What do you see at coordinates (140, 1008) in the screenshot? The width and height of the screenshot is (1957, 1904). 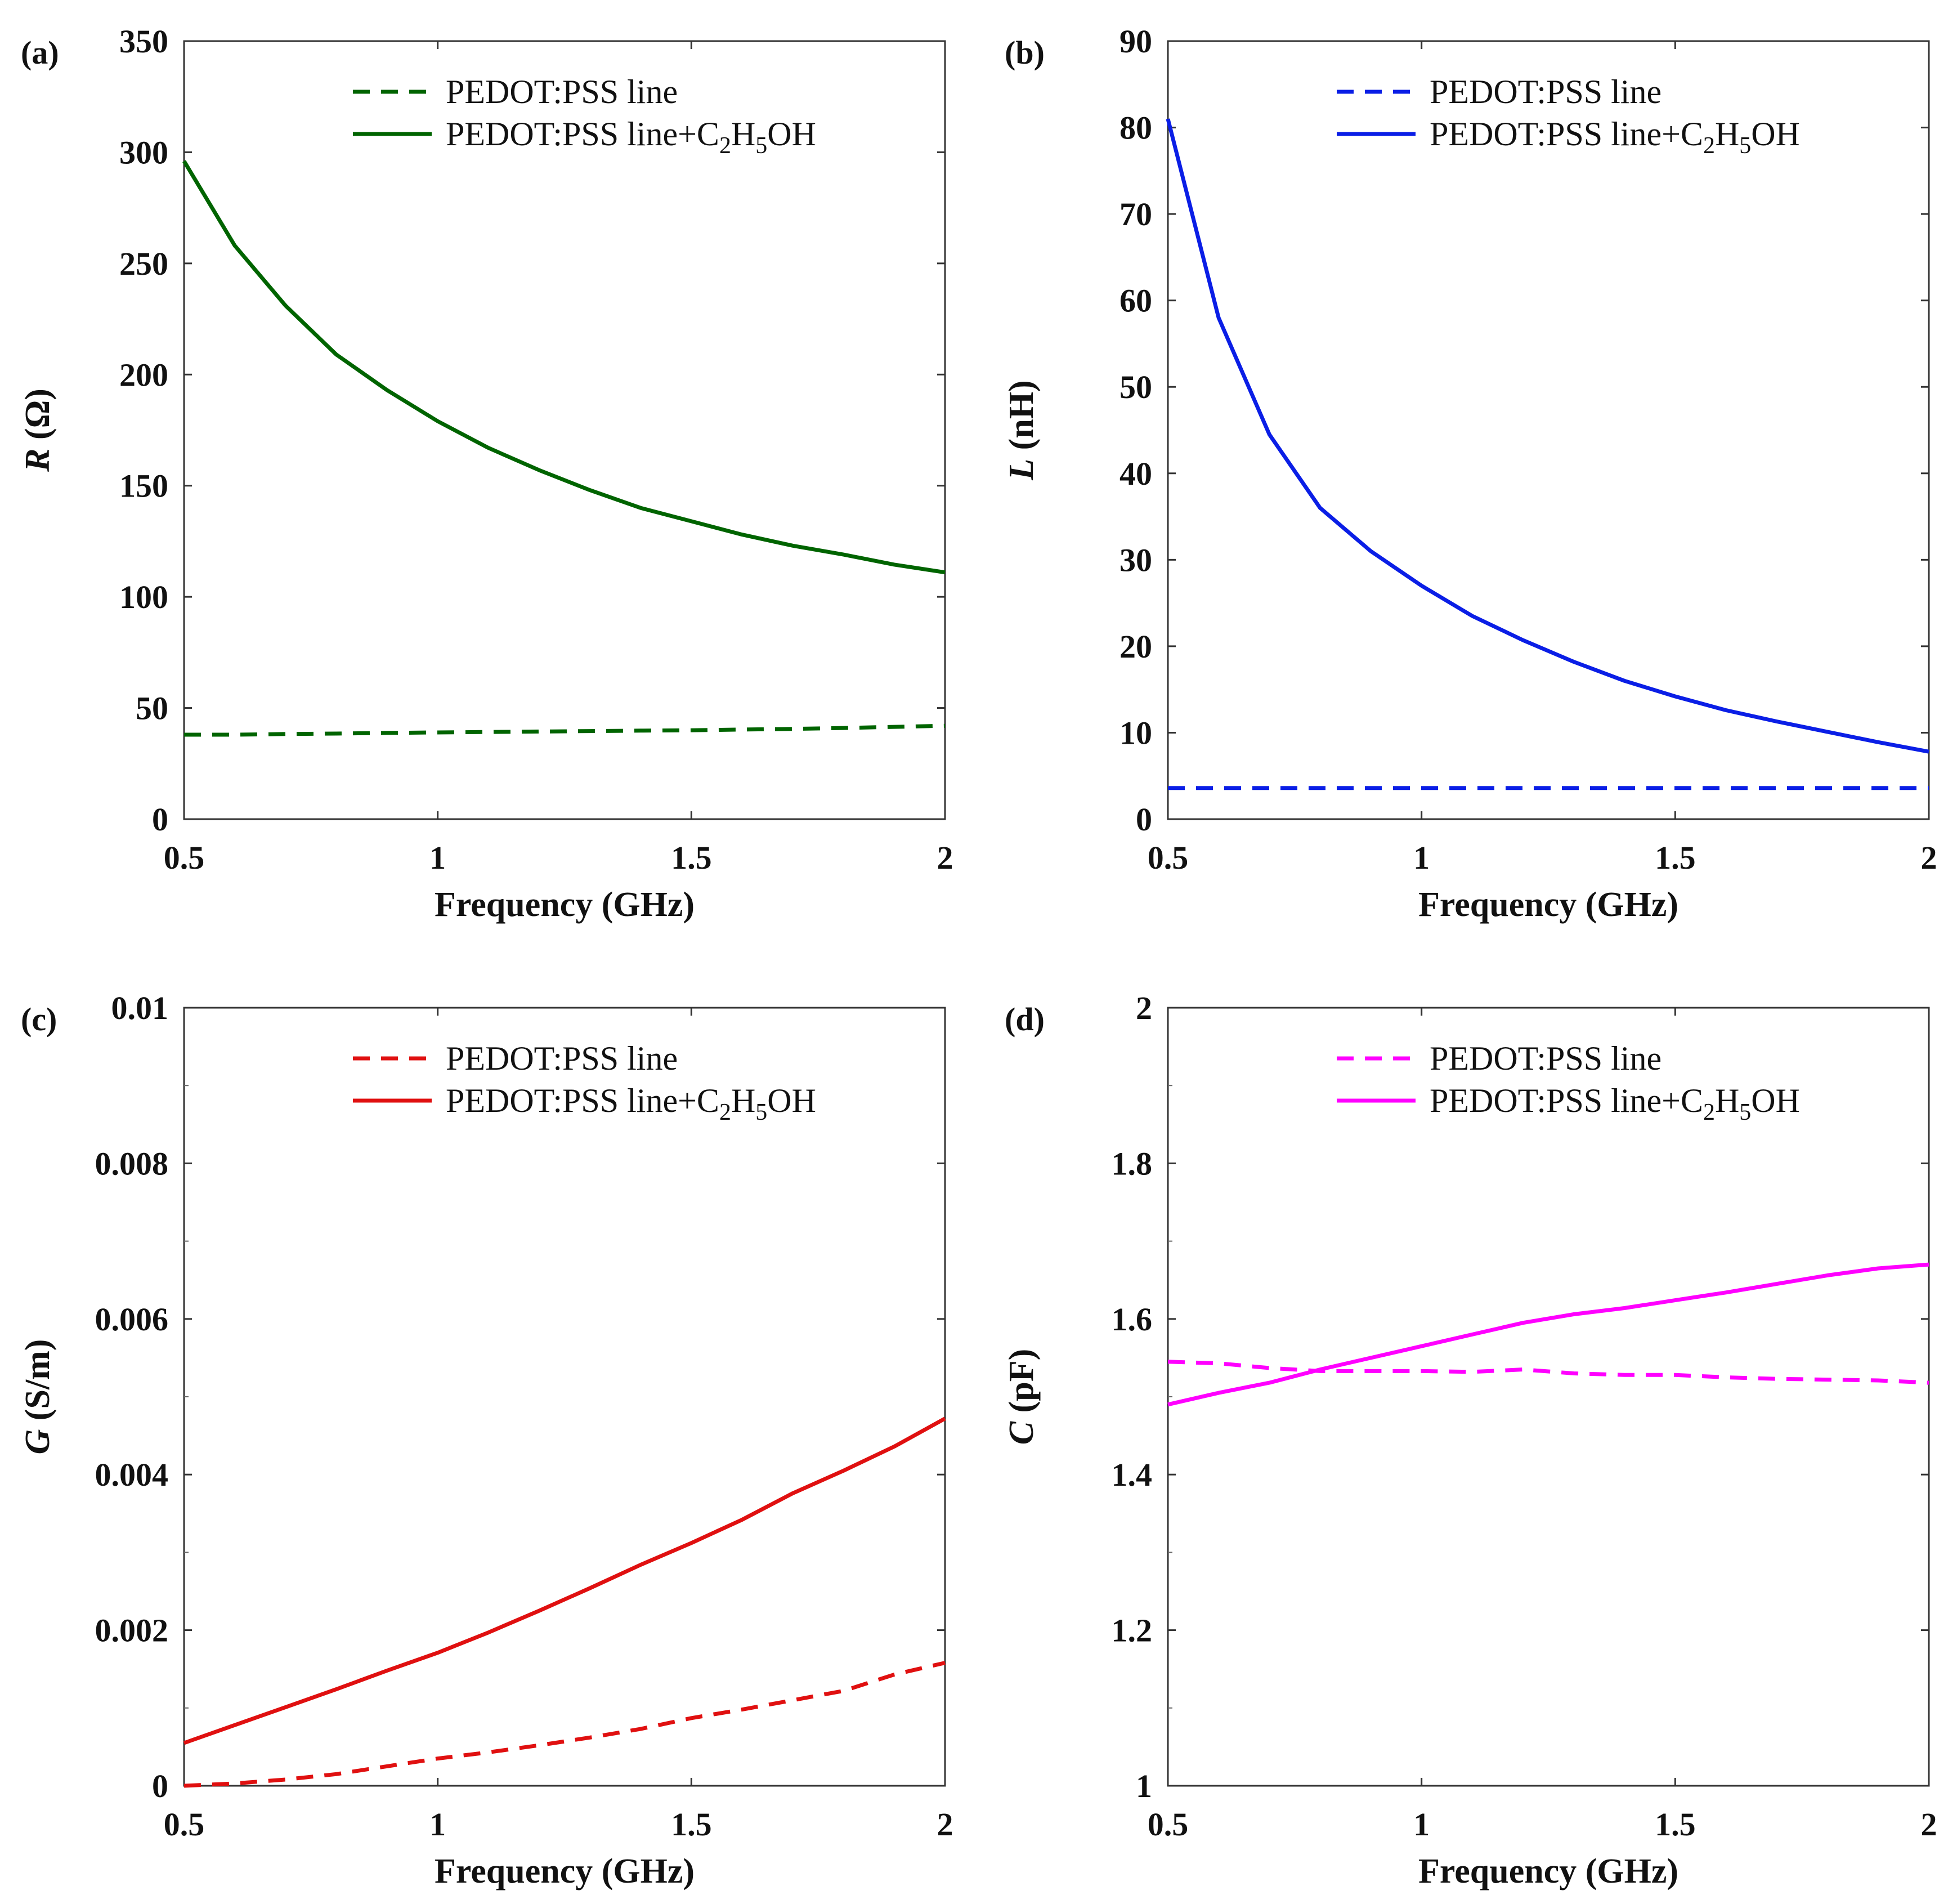 I see `y-tick-label: 0.01` at bounding box center [140, 1008].